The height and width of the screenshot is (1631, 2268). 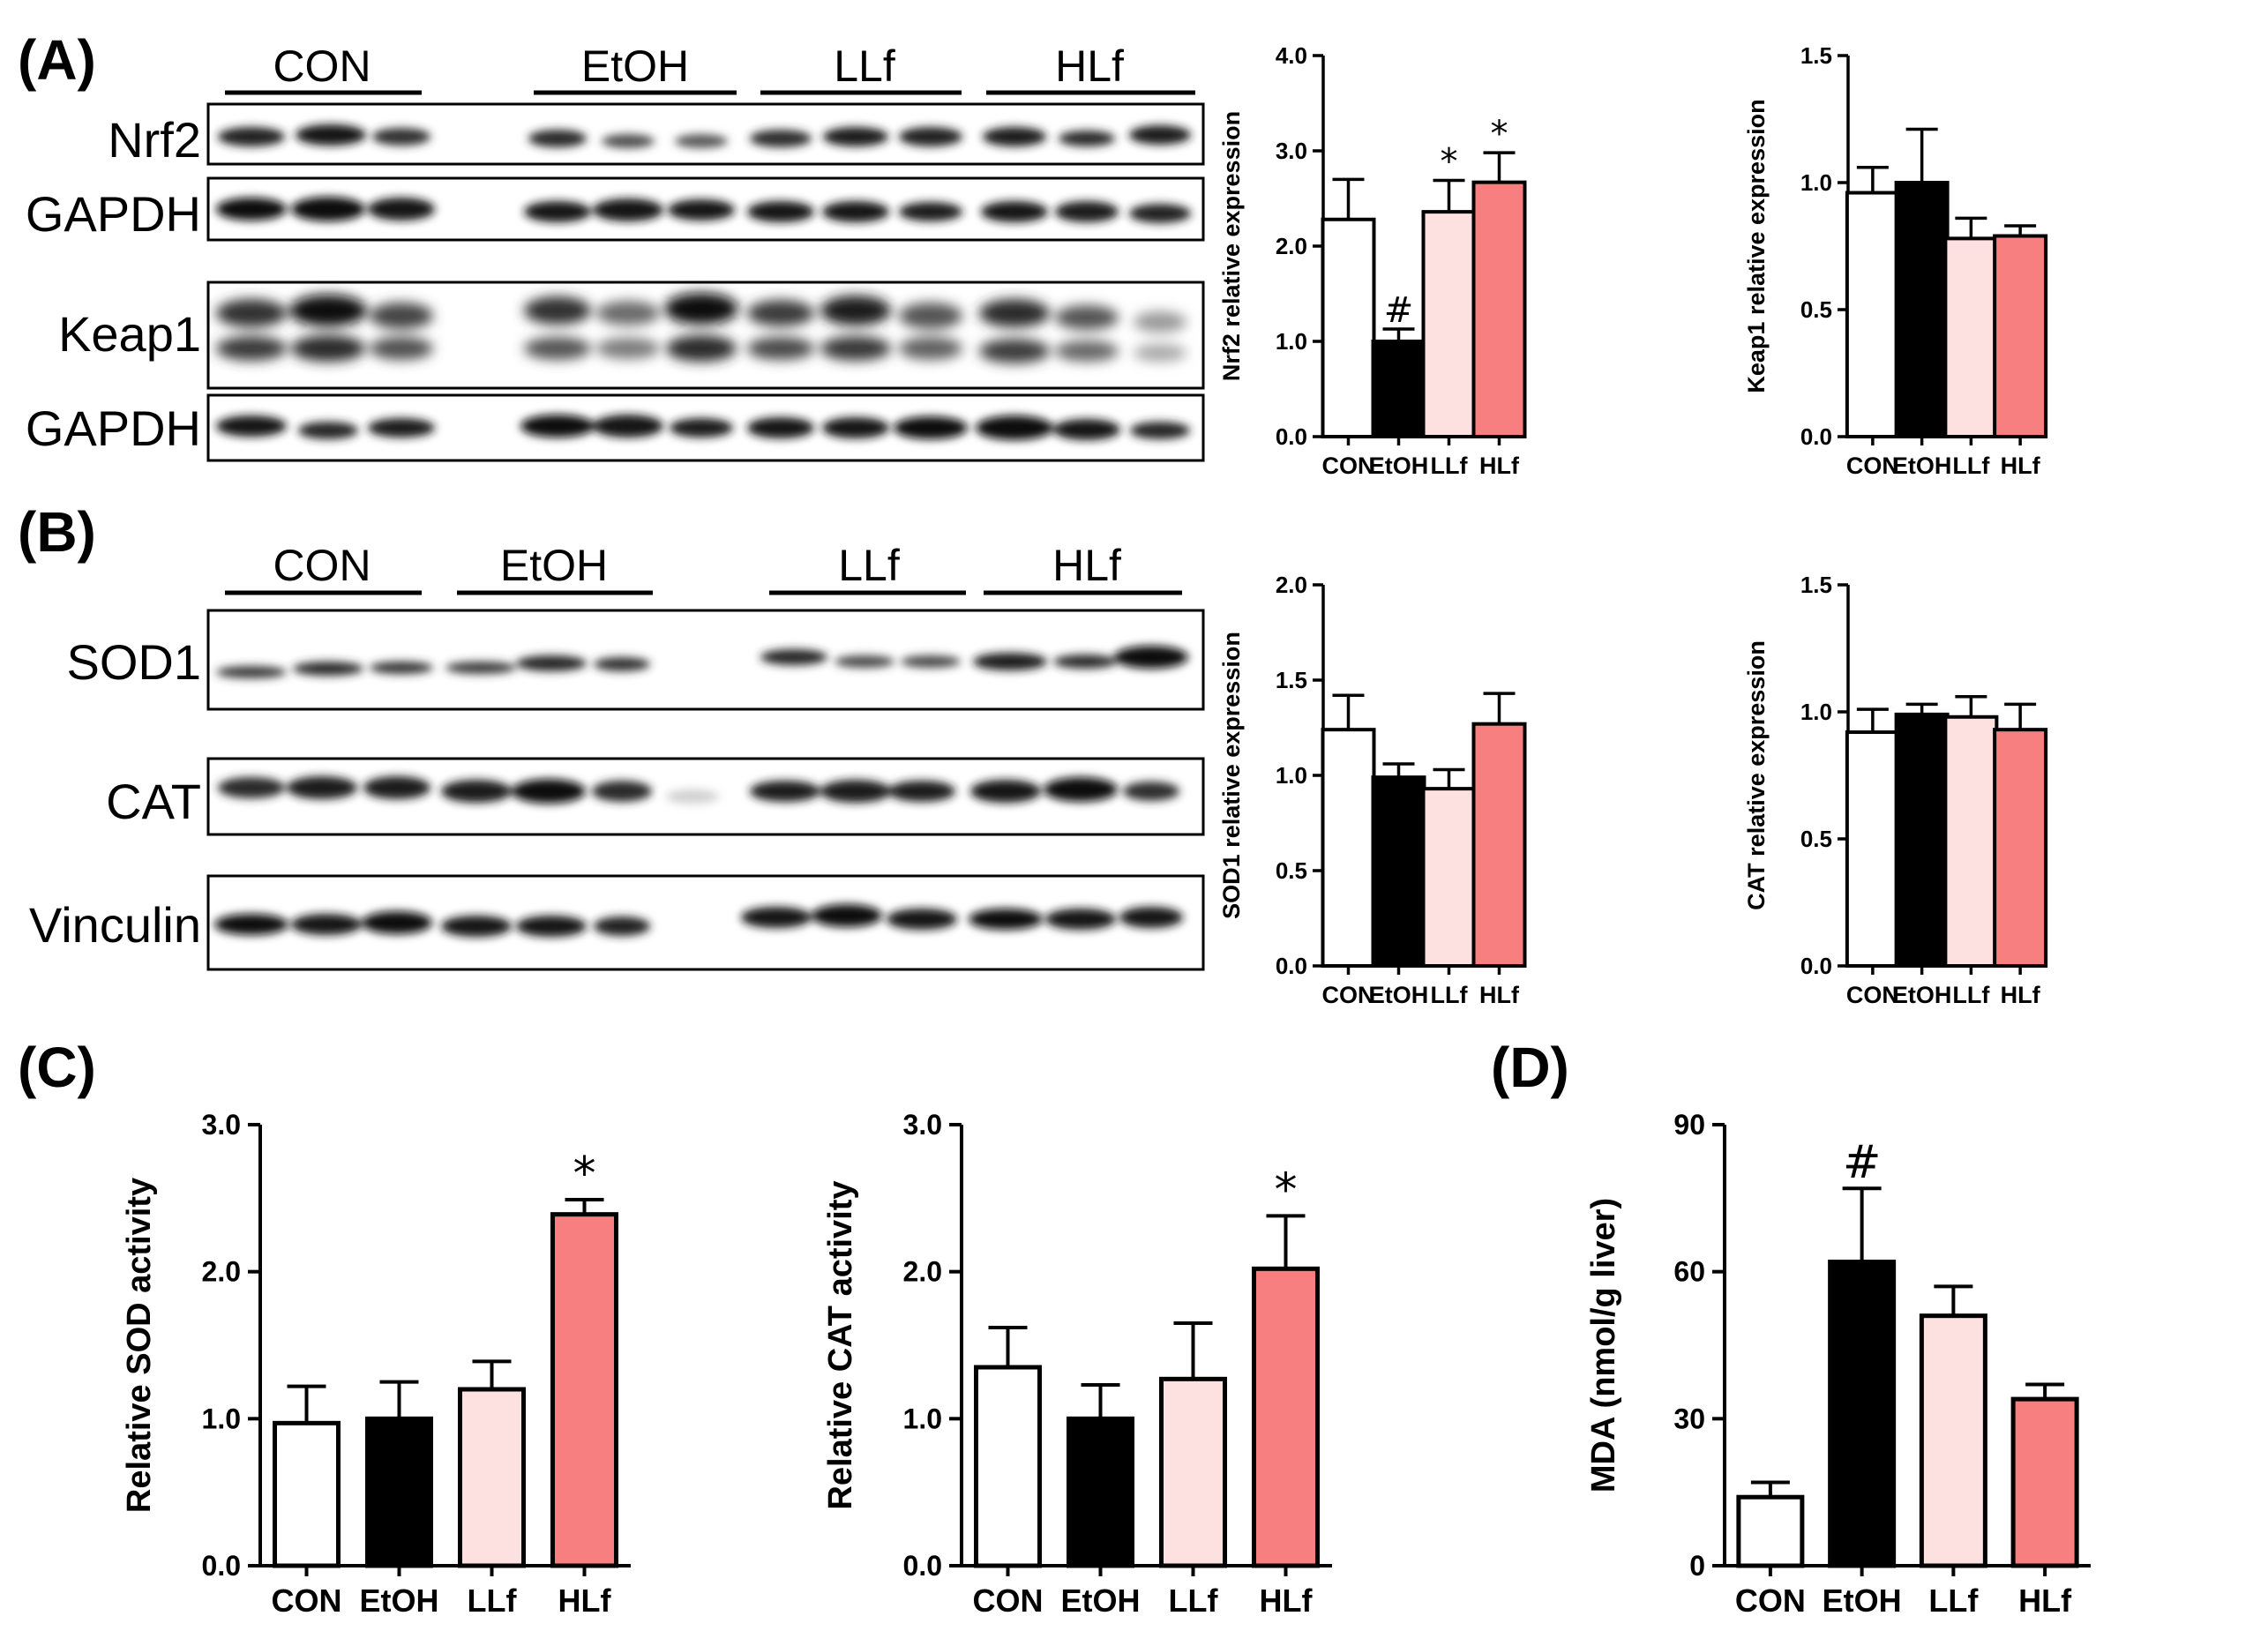 I want to click on blot-bands-keap1, so click(x=701, y=328).